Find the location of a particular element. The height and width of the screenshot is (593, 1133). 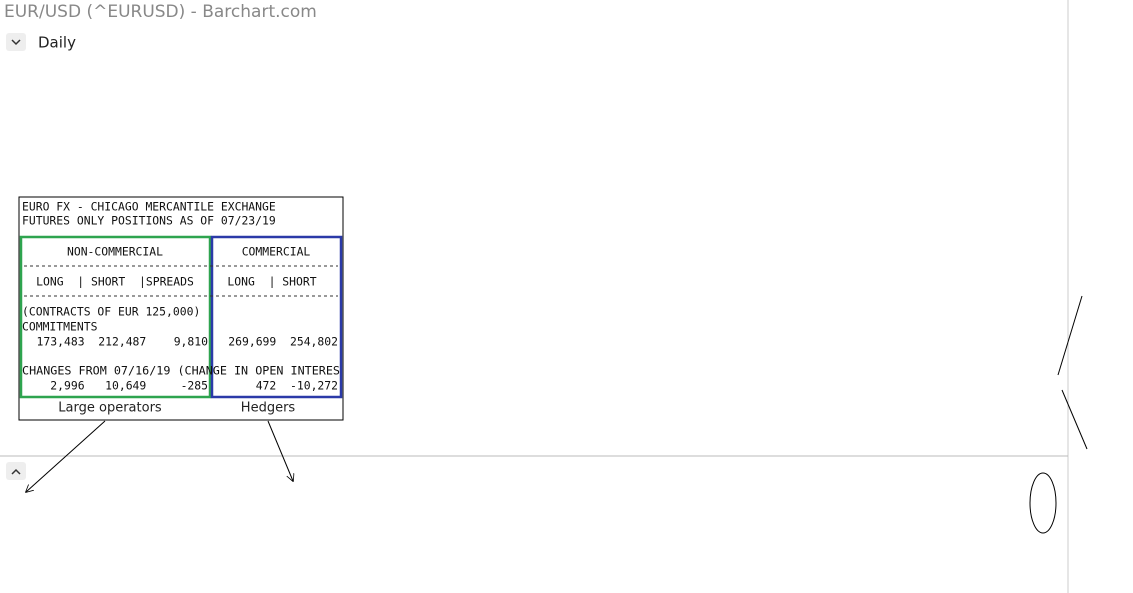

commercial-box is located at coordinates (276, 317).